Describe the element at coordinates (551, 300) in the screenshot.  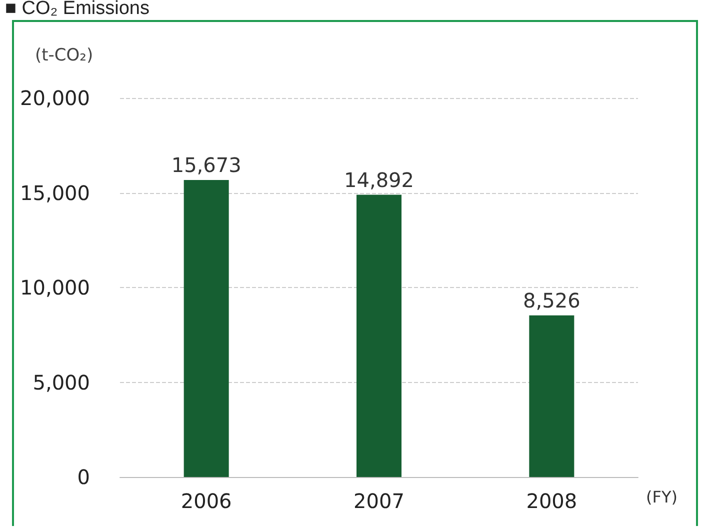
I see `data-label: 8,526` at that location.